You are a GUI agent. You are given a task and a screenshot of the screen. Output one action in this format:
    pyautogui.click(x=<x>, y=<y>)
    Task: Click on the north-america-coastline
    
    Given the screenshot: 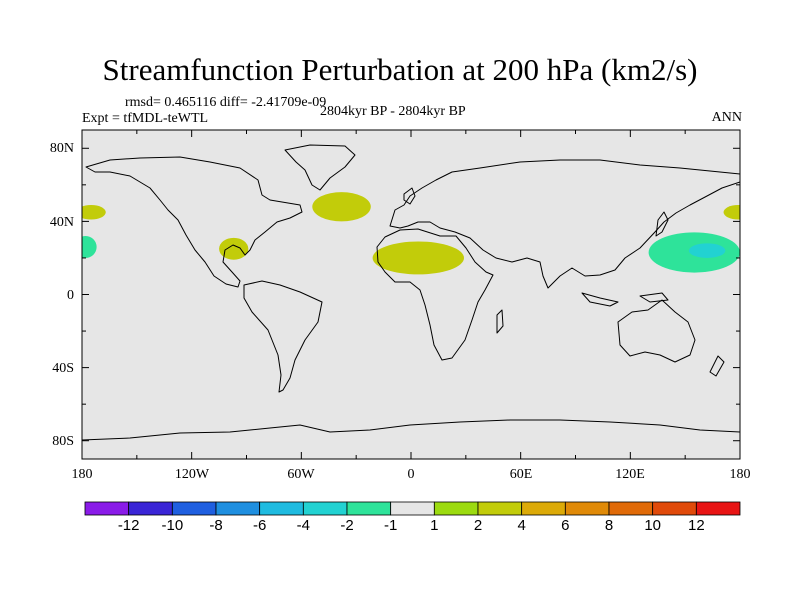 What is the action you would take?
    pyautogui.click(x=194, y=222)
    